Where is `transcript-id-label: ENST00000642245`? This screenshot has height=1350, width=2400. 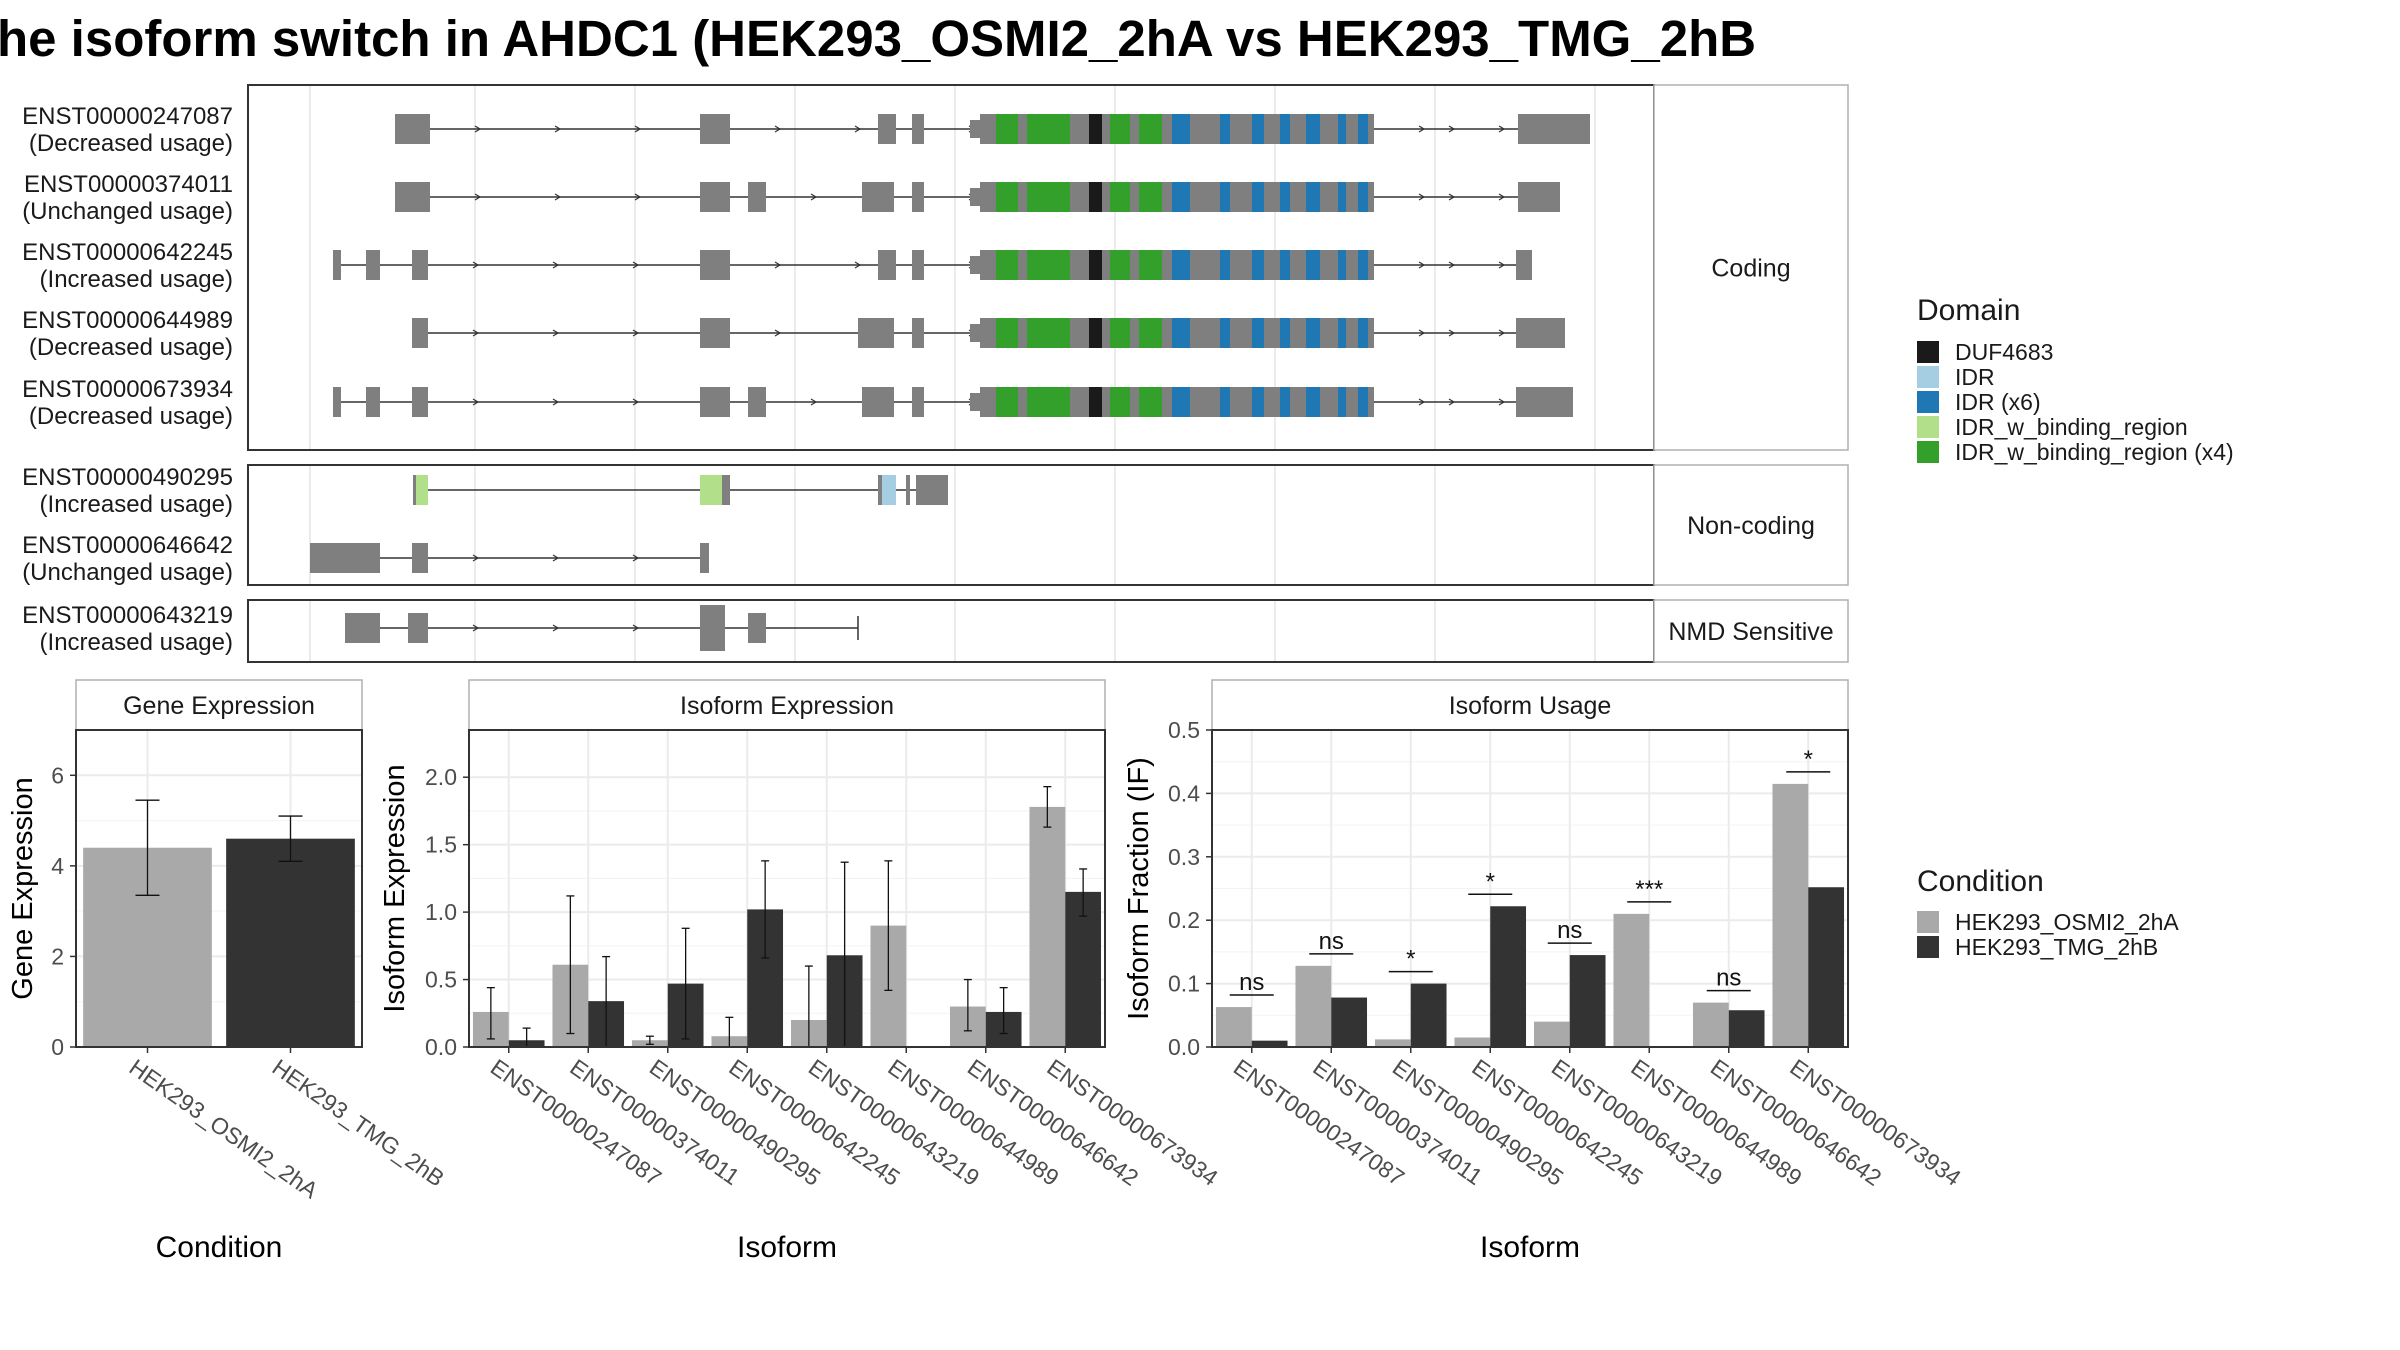 transcript-id-label: ENST00000642245 is located at coordinates (127, 252).